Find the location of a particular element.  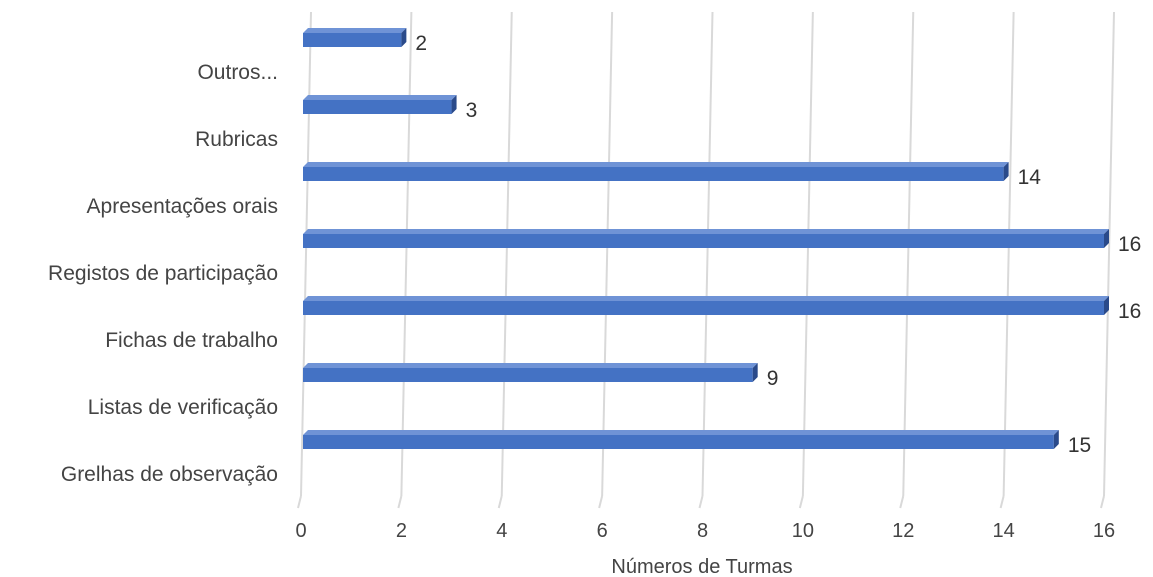

data-label: 2 is located at coordinates (421, 43).